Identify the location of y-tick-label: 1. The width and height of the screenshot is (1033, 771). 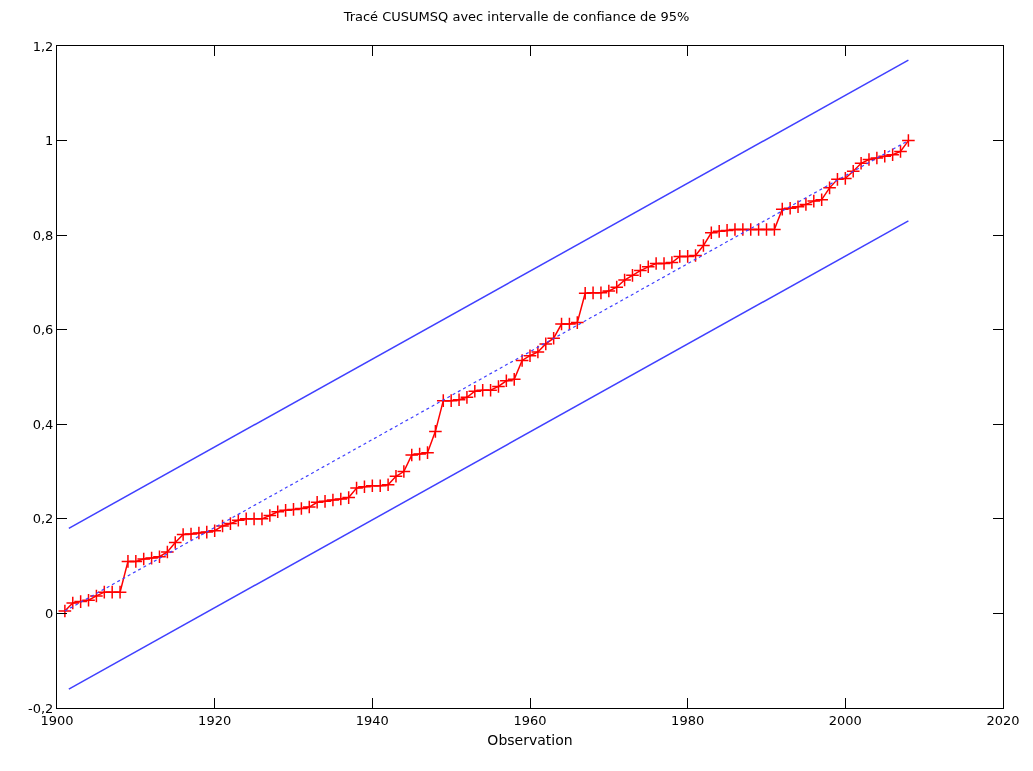
(49, 141).